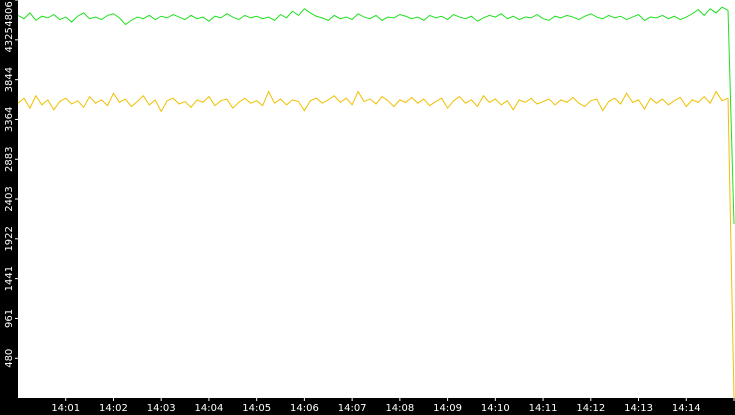  Describe the element at coordinates (9, 13) in the screenshot. I see `y-tick-label: 4806` at that location.